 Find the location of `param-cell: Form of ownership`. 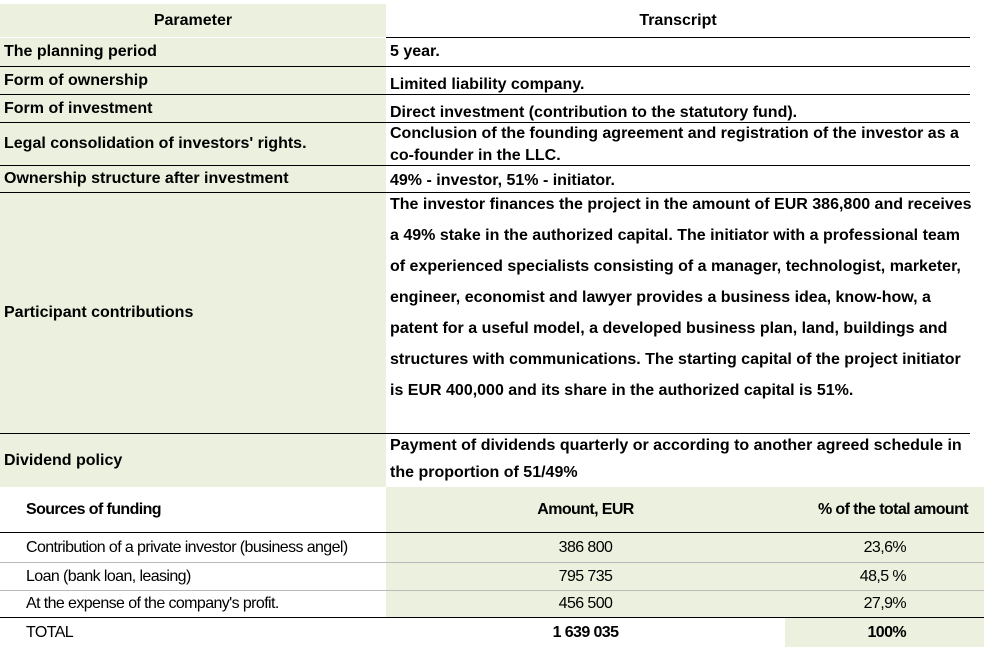

param-cell: Form of ownership is located at coordinates (193, 80).